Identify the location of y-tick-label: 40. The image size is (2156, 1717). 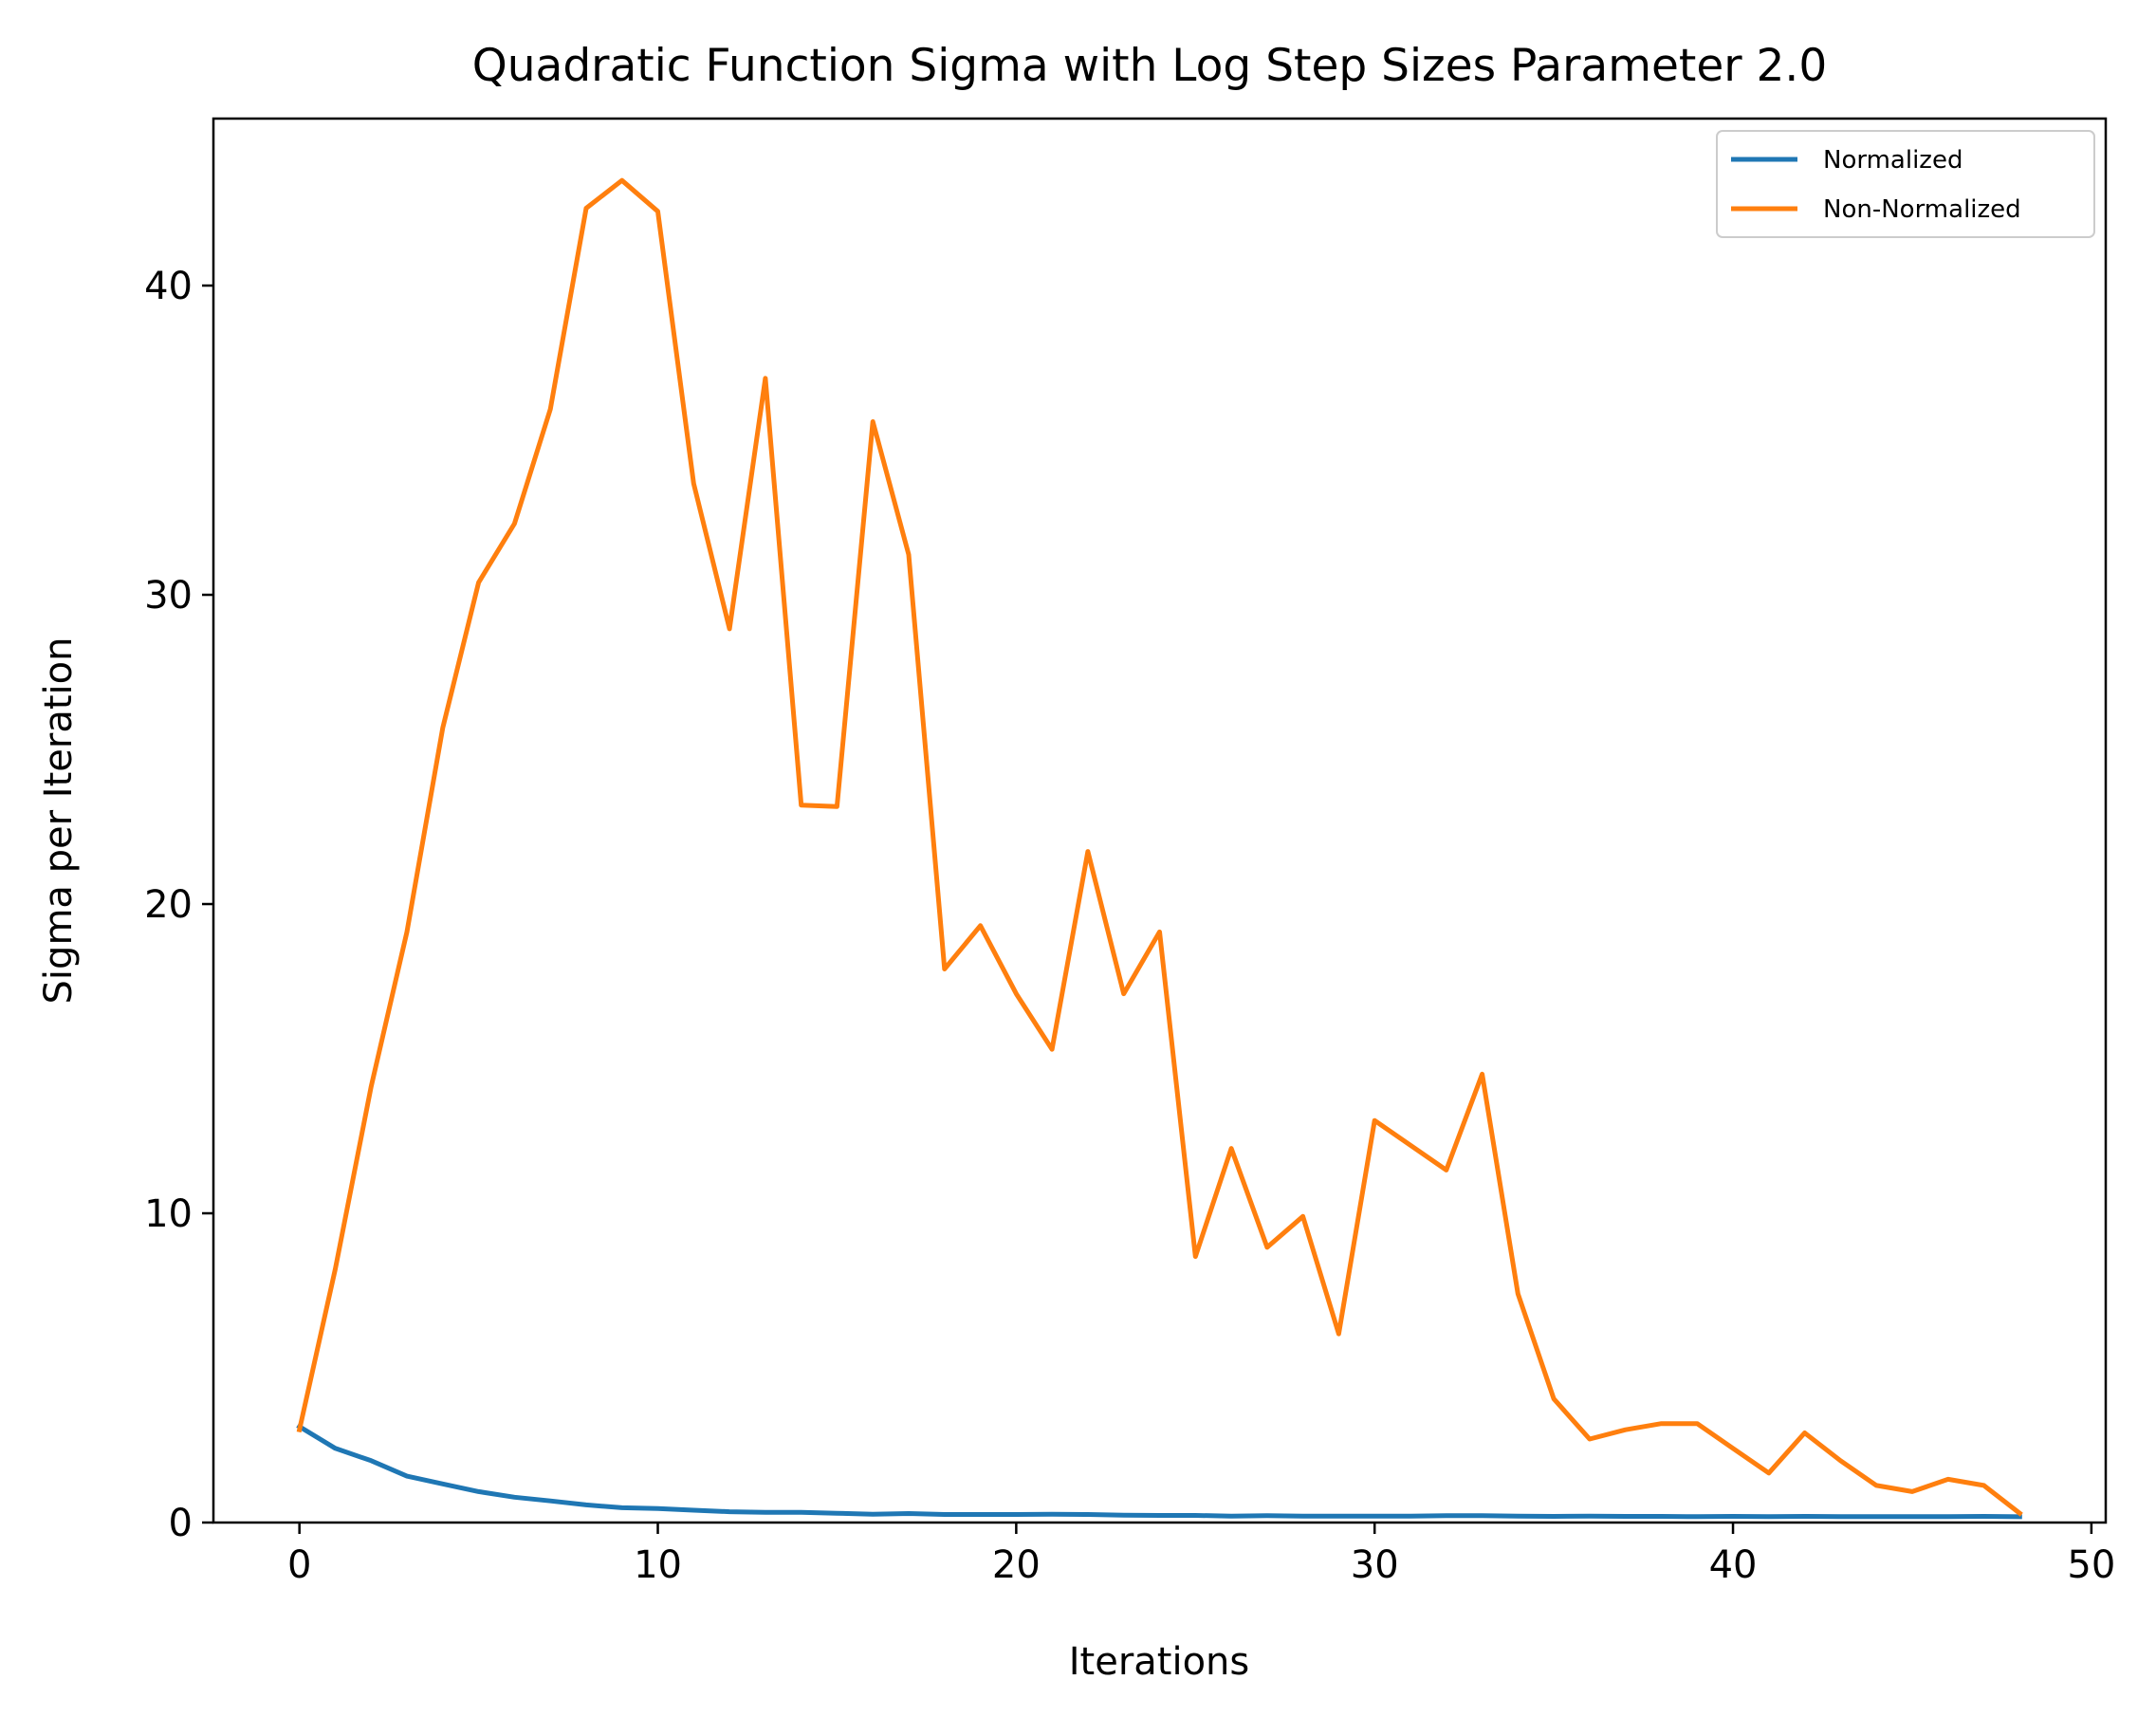
(168, 286).